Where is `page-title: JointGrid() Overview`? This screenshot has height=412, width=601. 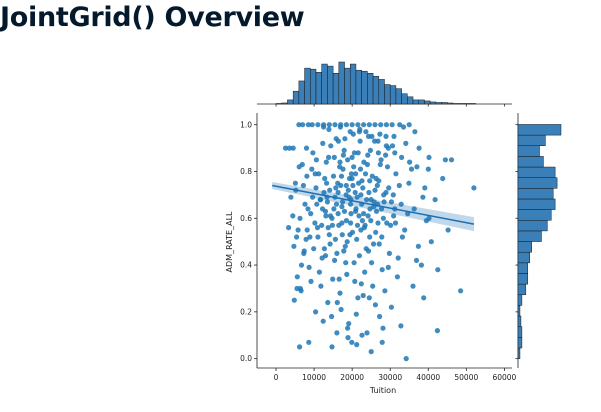 page-title: JointGrid() Overview is located at coordinates (152, 17).